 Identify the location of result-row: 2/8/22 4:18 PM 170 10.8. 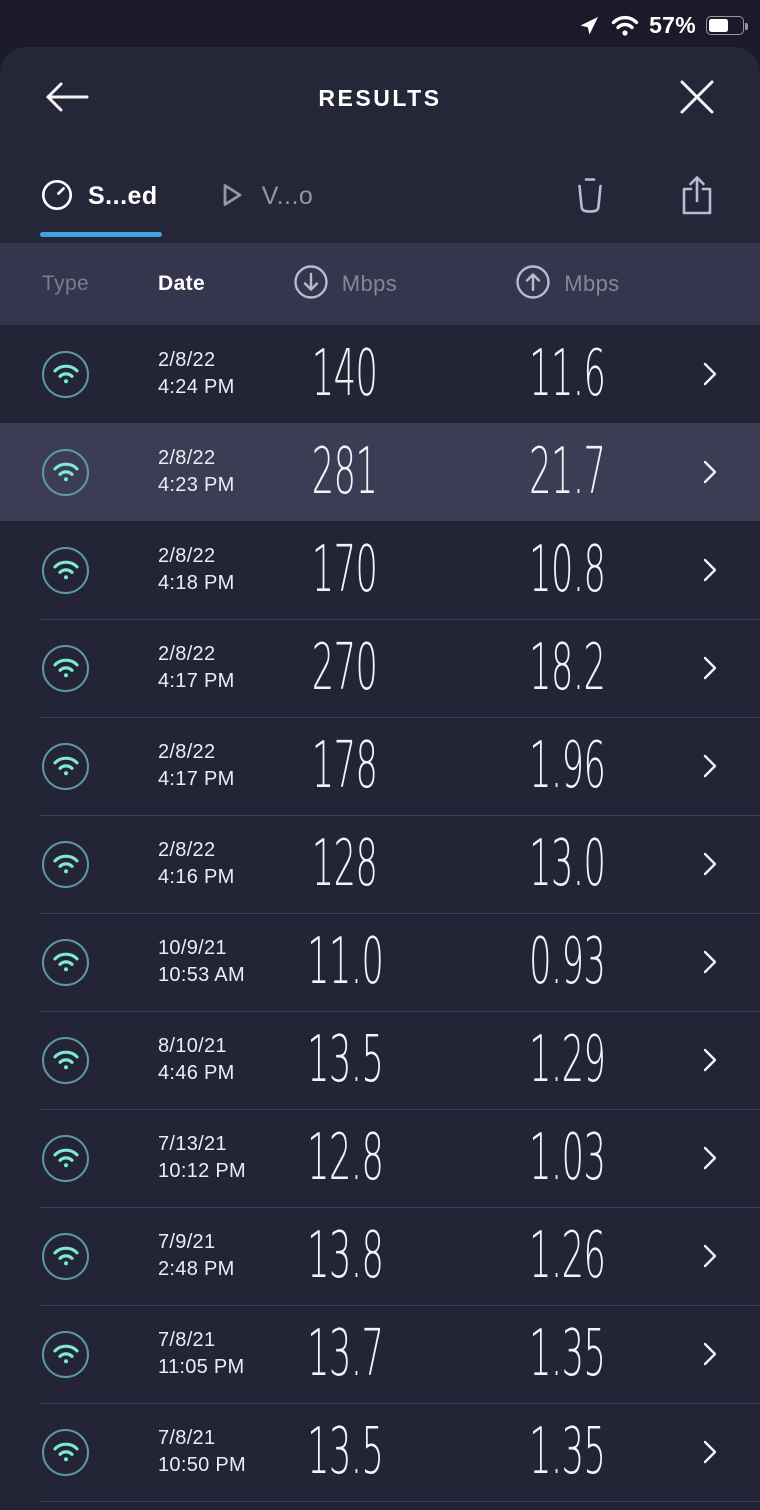
(380, 570).